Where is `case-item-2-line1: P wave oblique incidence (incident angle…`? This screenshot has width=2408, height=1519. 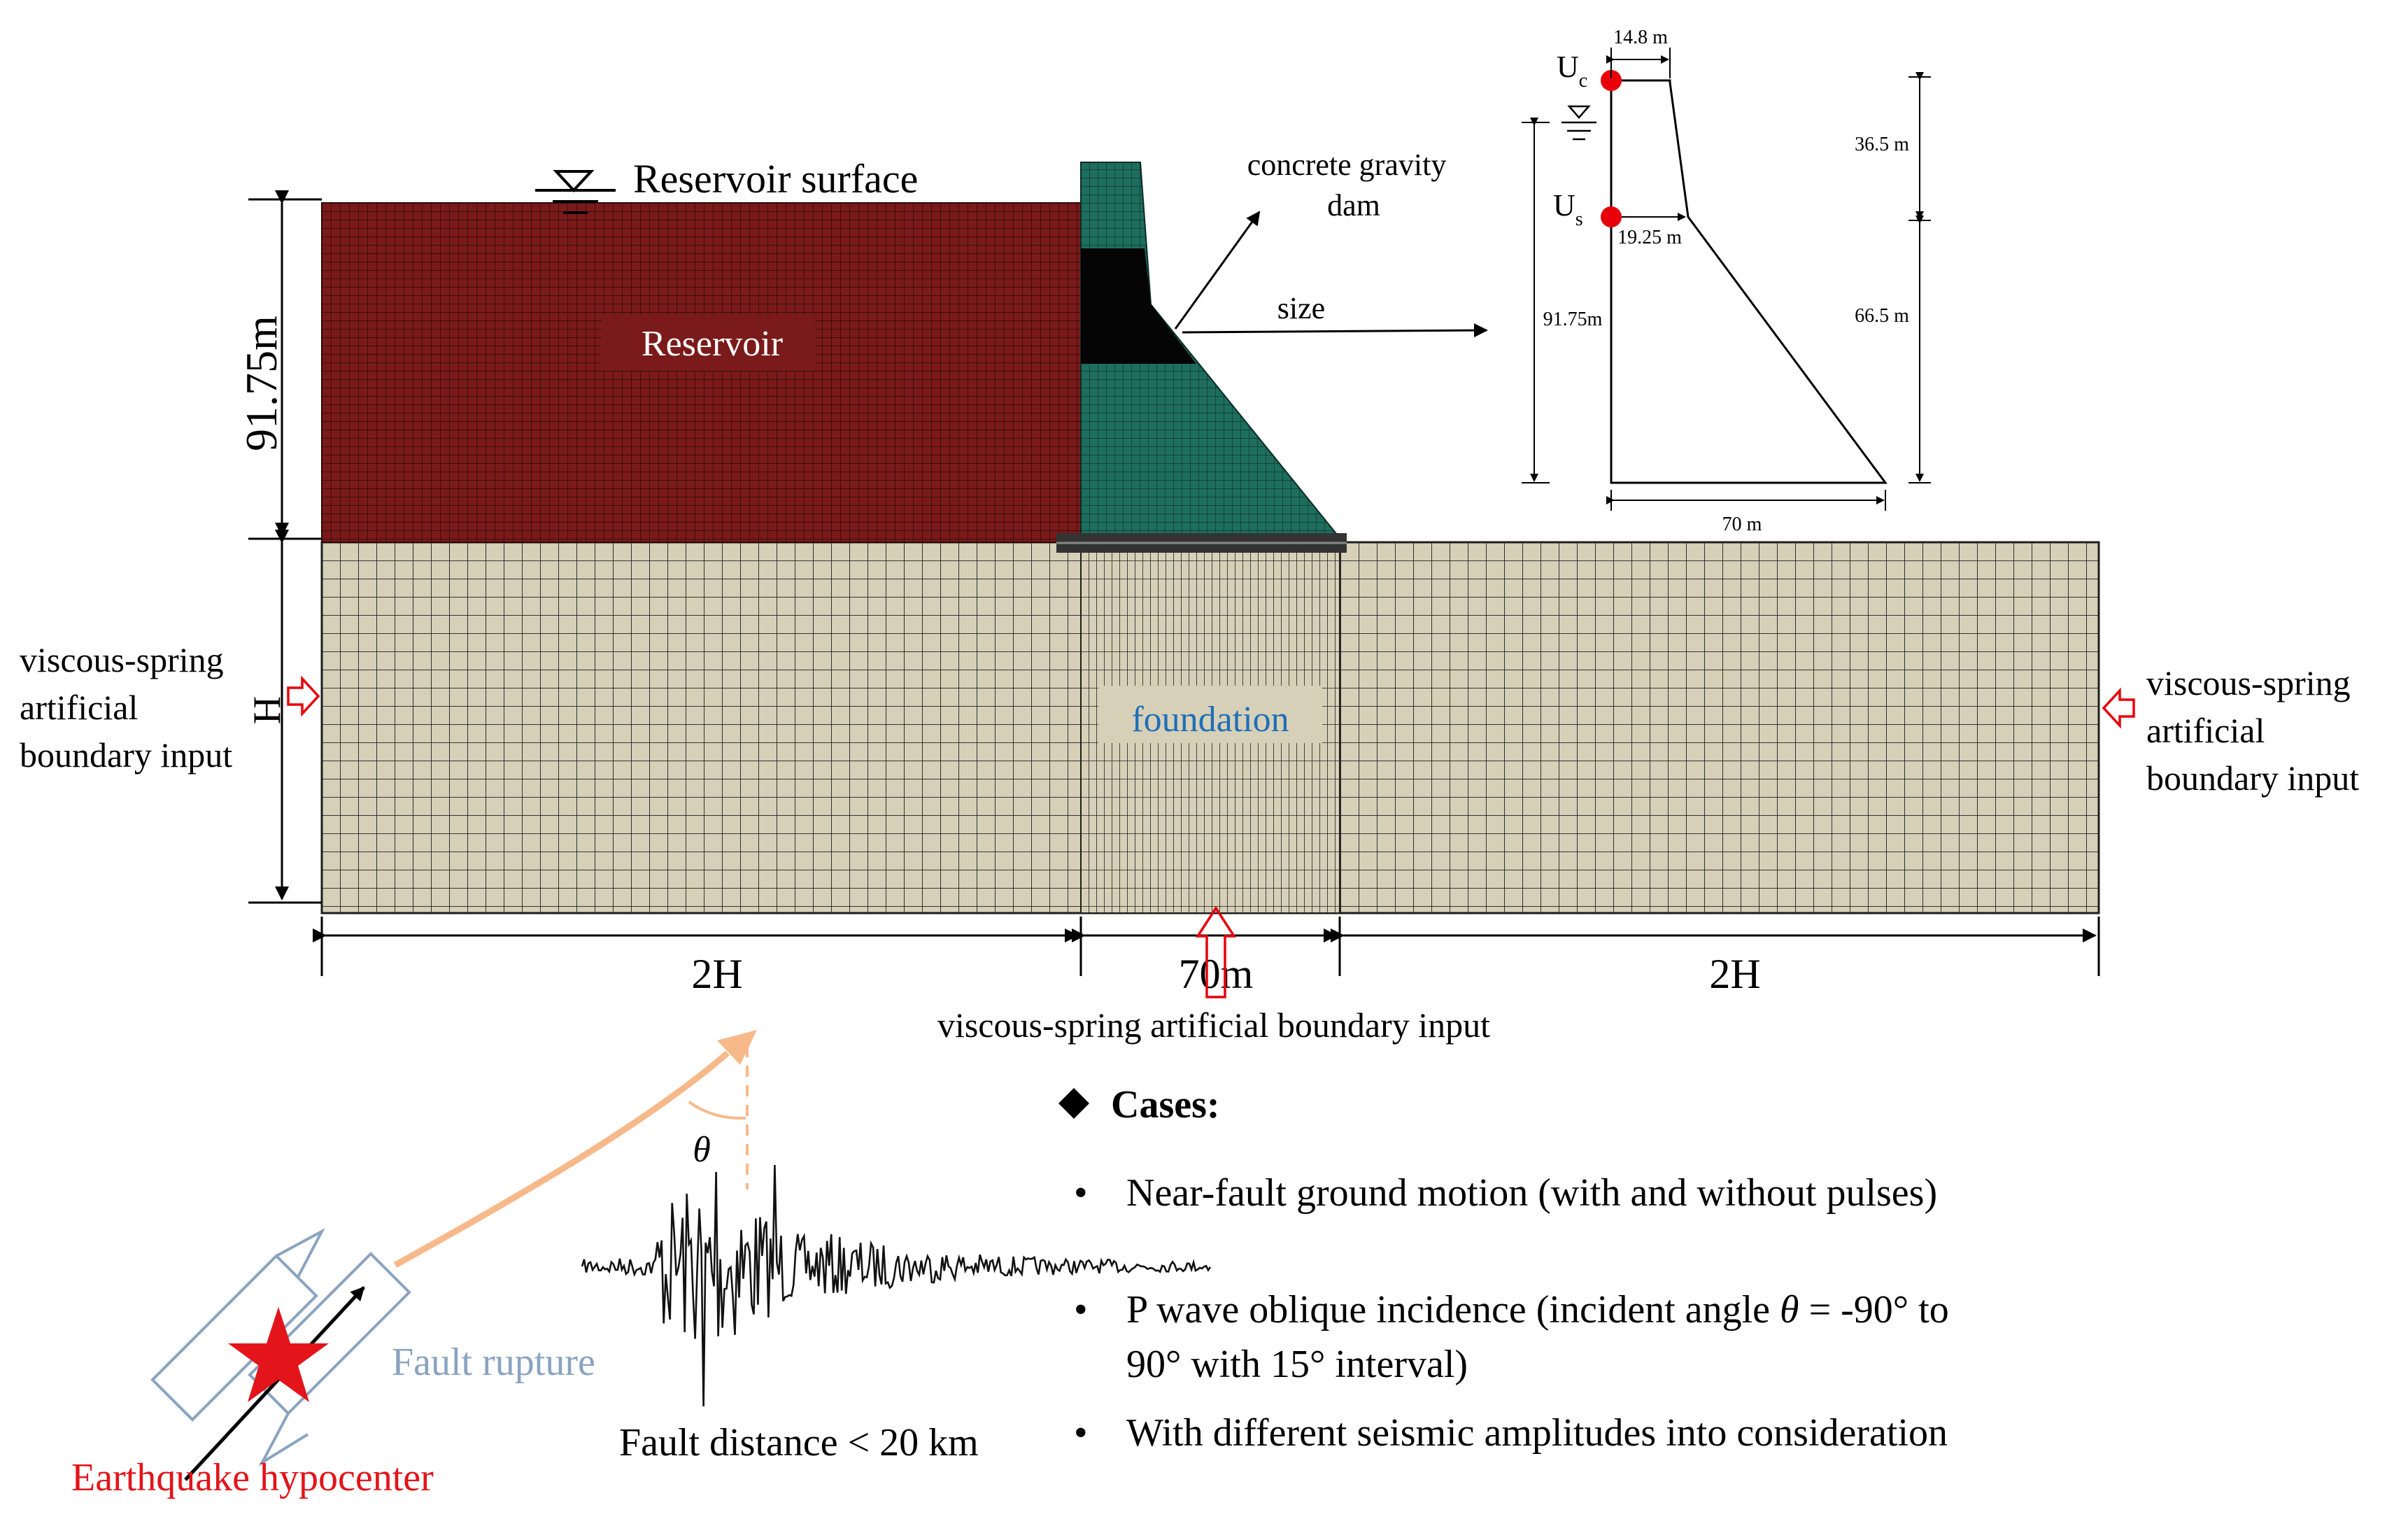 case-item-2-line1: P wave oblique incidence (incident angle… is located at coordinates (1538, 1309).